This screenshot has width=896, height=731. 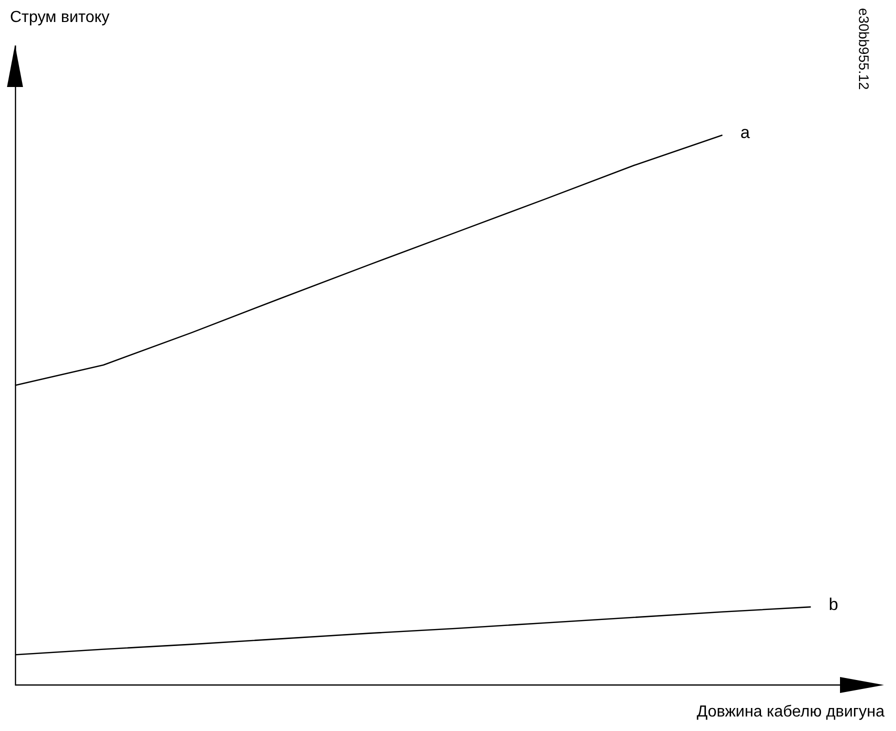 I want to click on series-label: a, so click(x=745, y=132).